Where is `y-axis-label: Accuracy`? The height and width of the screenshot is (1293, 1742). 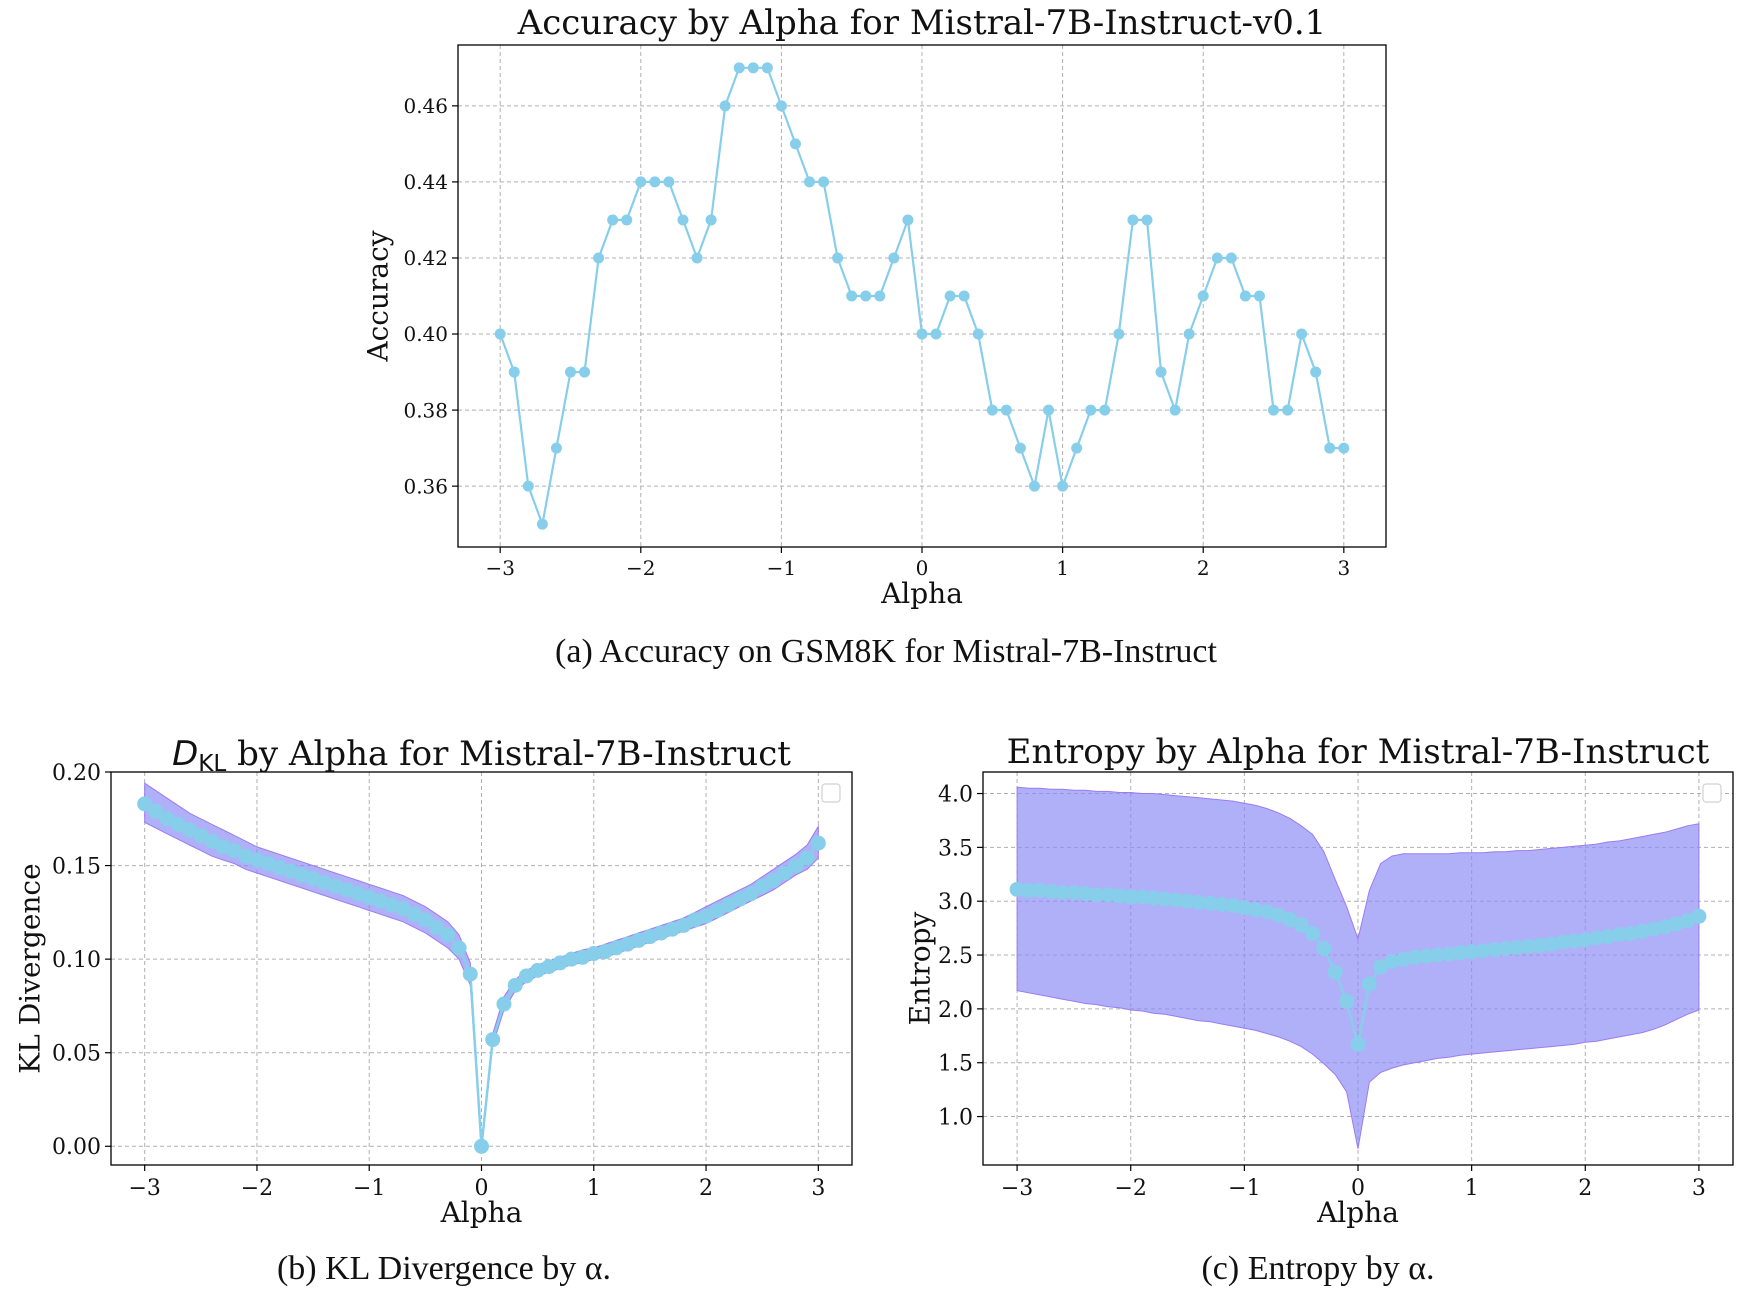
y-axis-label: Accuracy is located at coordinates (378, 296).